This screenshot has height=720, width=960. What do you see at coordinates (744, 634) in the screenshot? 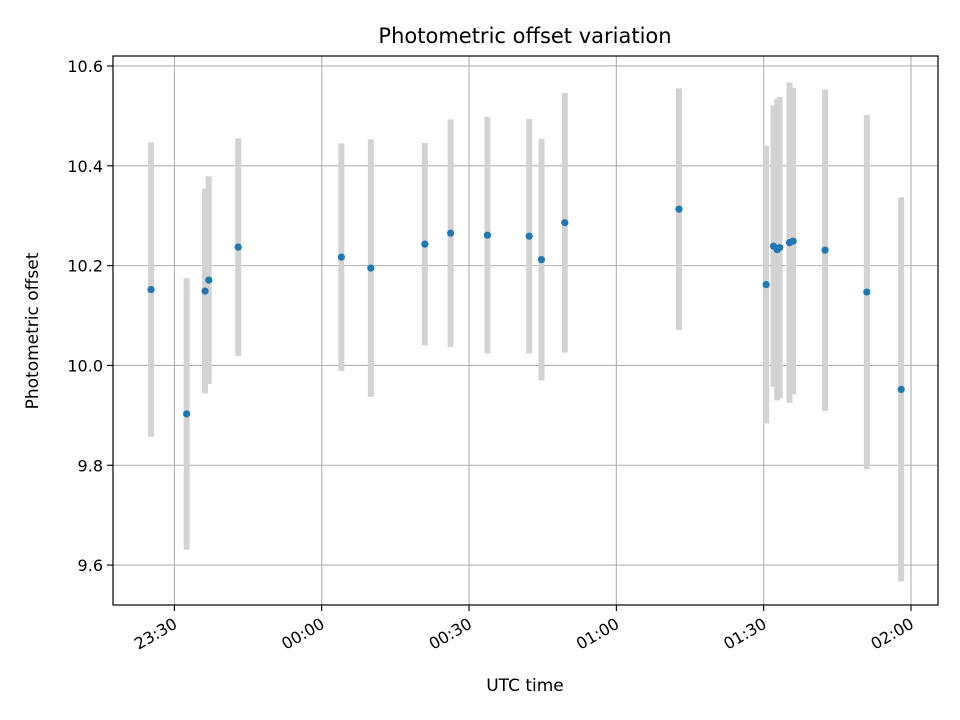
I see `x-tick-label: 01:30` at bounding box center [744, 634].